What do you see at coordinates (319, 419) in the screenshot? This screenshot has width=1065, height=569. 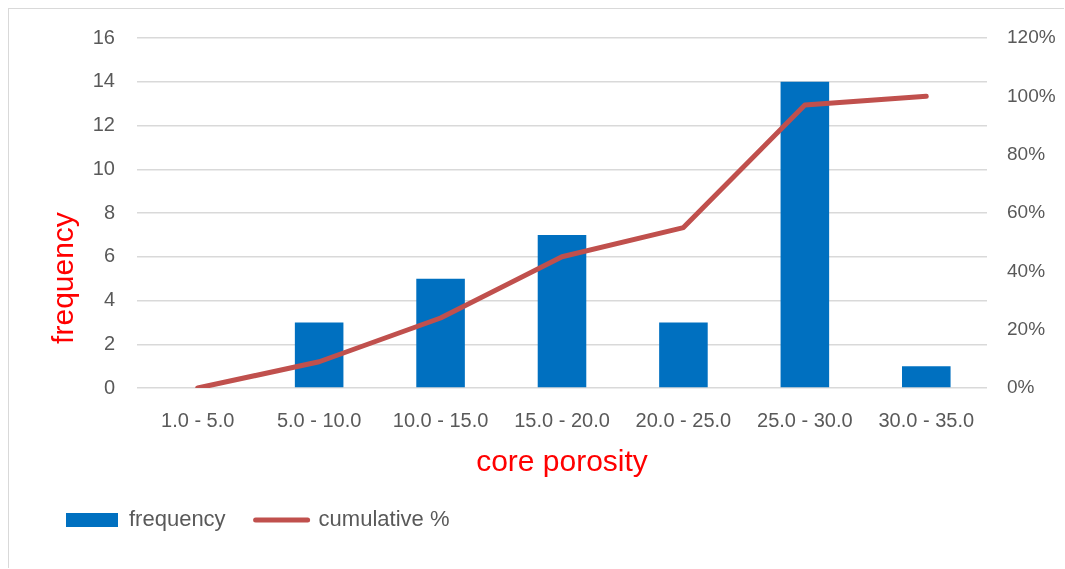 I see `x-tick-label: 5.0 - 10.0` at bounding box center [319, 419].